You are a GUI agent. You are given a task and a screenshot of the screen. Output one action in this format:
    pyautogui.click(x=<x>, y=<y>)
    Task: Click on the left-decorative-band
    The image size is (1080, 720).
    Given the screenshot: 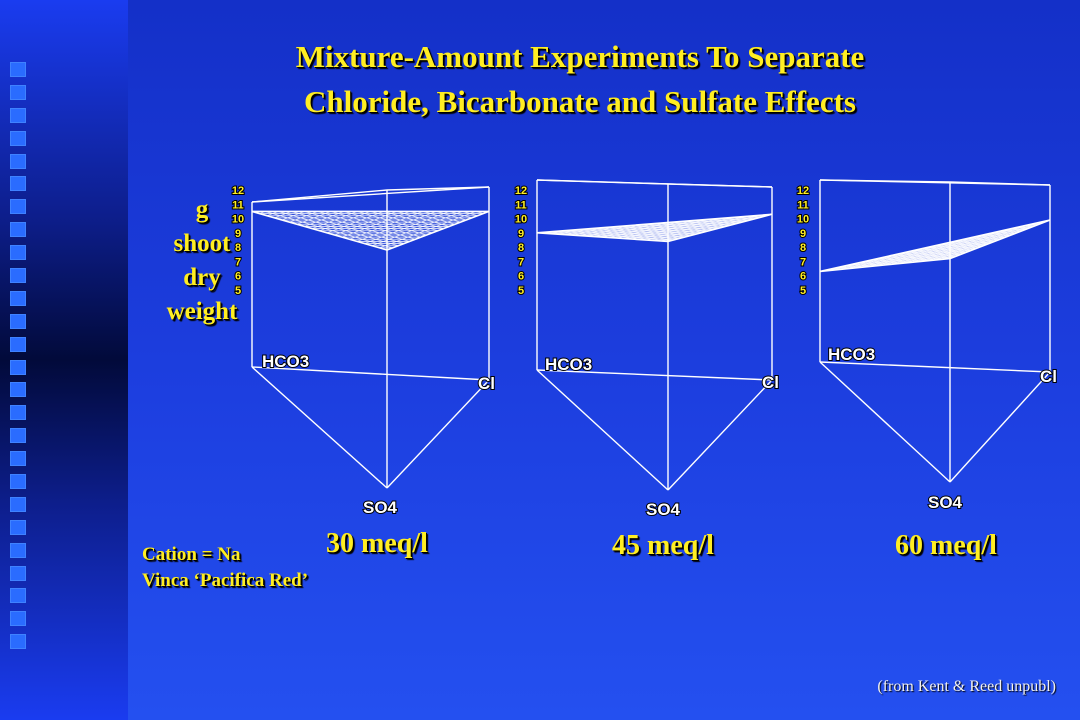 What is the action you would take?
    pyautogui.click(x=64, y=360)
    